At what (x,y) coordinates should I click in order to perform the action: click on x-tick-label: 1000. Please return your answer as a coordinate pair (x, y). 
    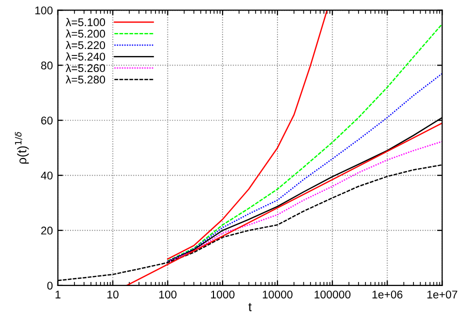
    Looking at the image, I should click on (222, 294).